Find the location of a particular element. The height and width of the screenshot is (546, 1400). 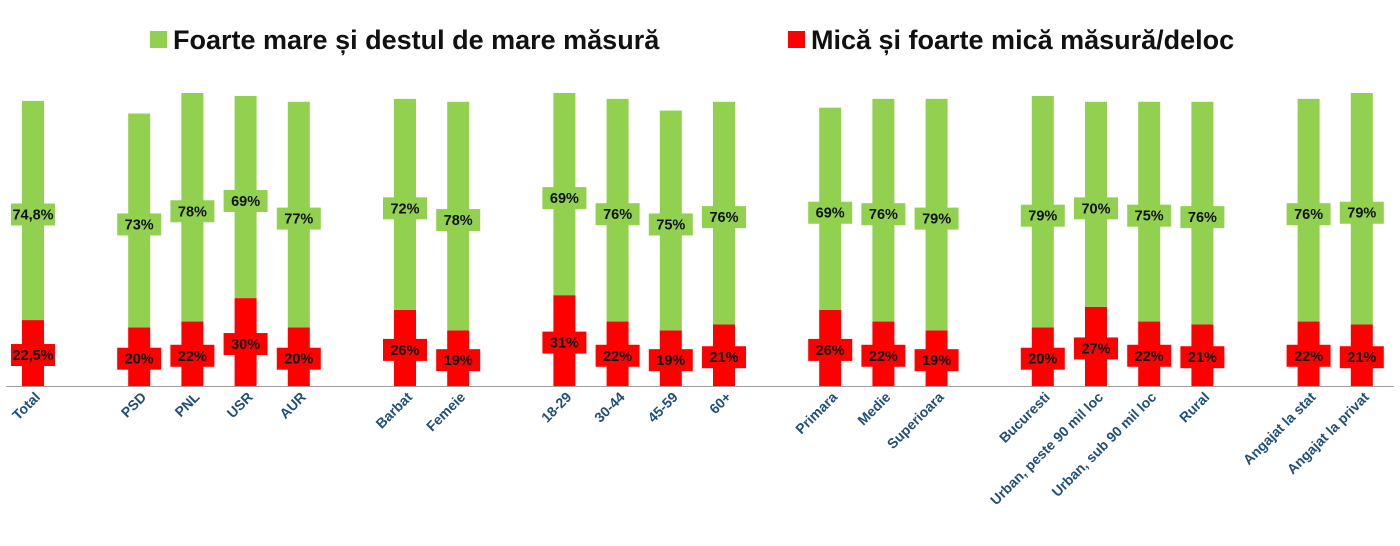

value-label-red-0: 22,5% is located at coordinates (32, 356).